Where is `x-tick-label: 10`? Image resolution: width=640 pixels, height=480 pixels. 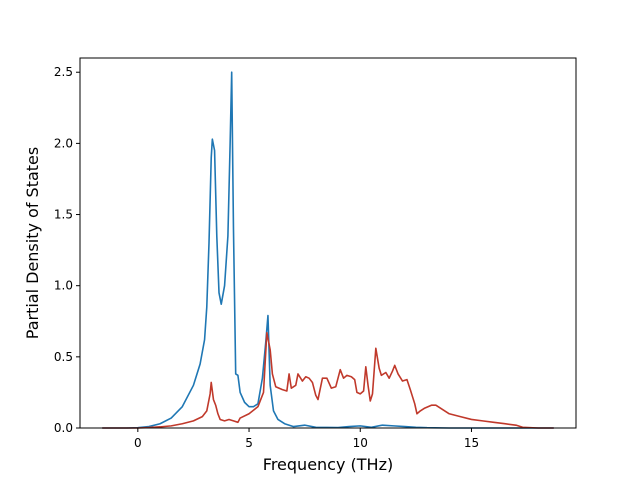 x-tick-label: 10 is located at coordinates (360, 443).